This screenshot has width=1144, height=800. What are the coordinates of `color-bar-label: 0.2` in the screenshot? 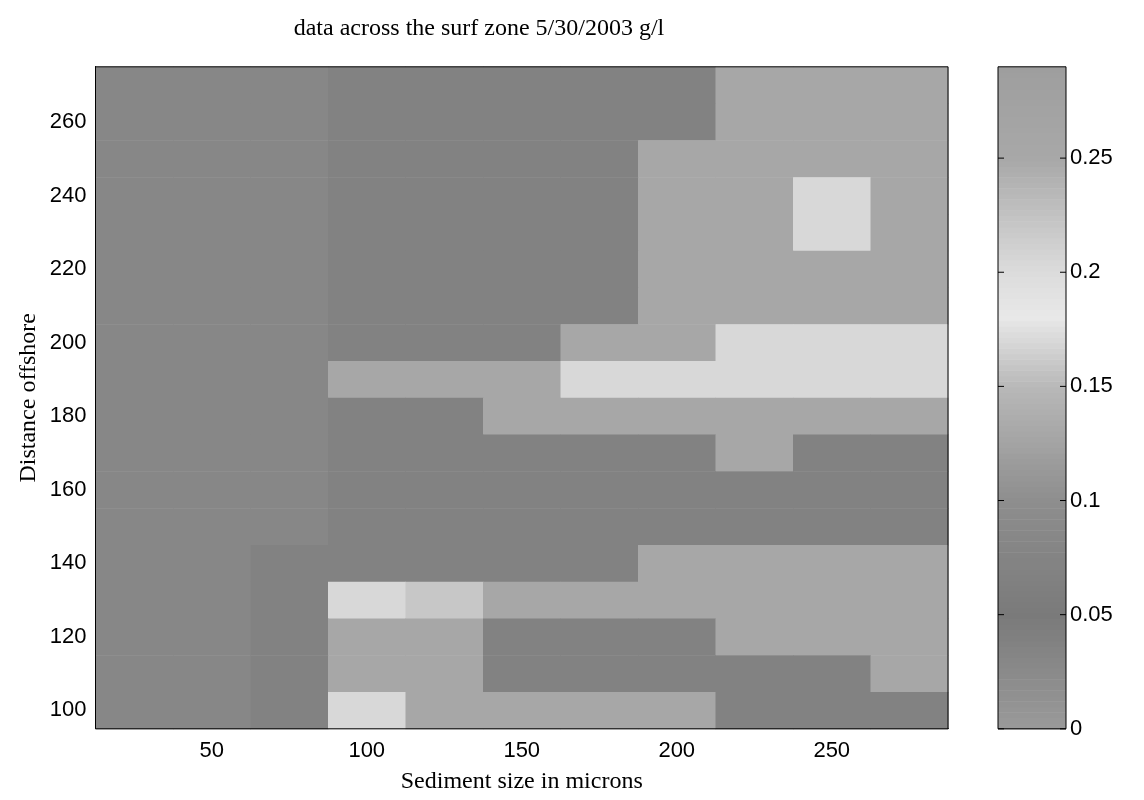 It's located at (1085, 271).